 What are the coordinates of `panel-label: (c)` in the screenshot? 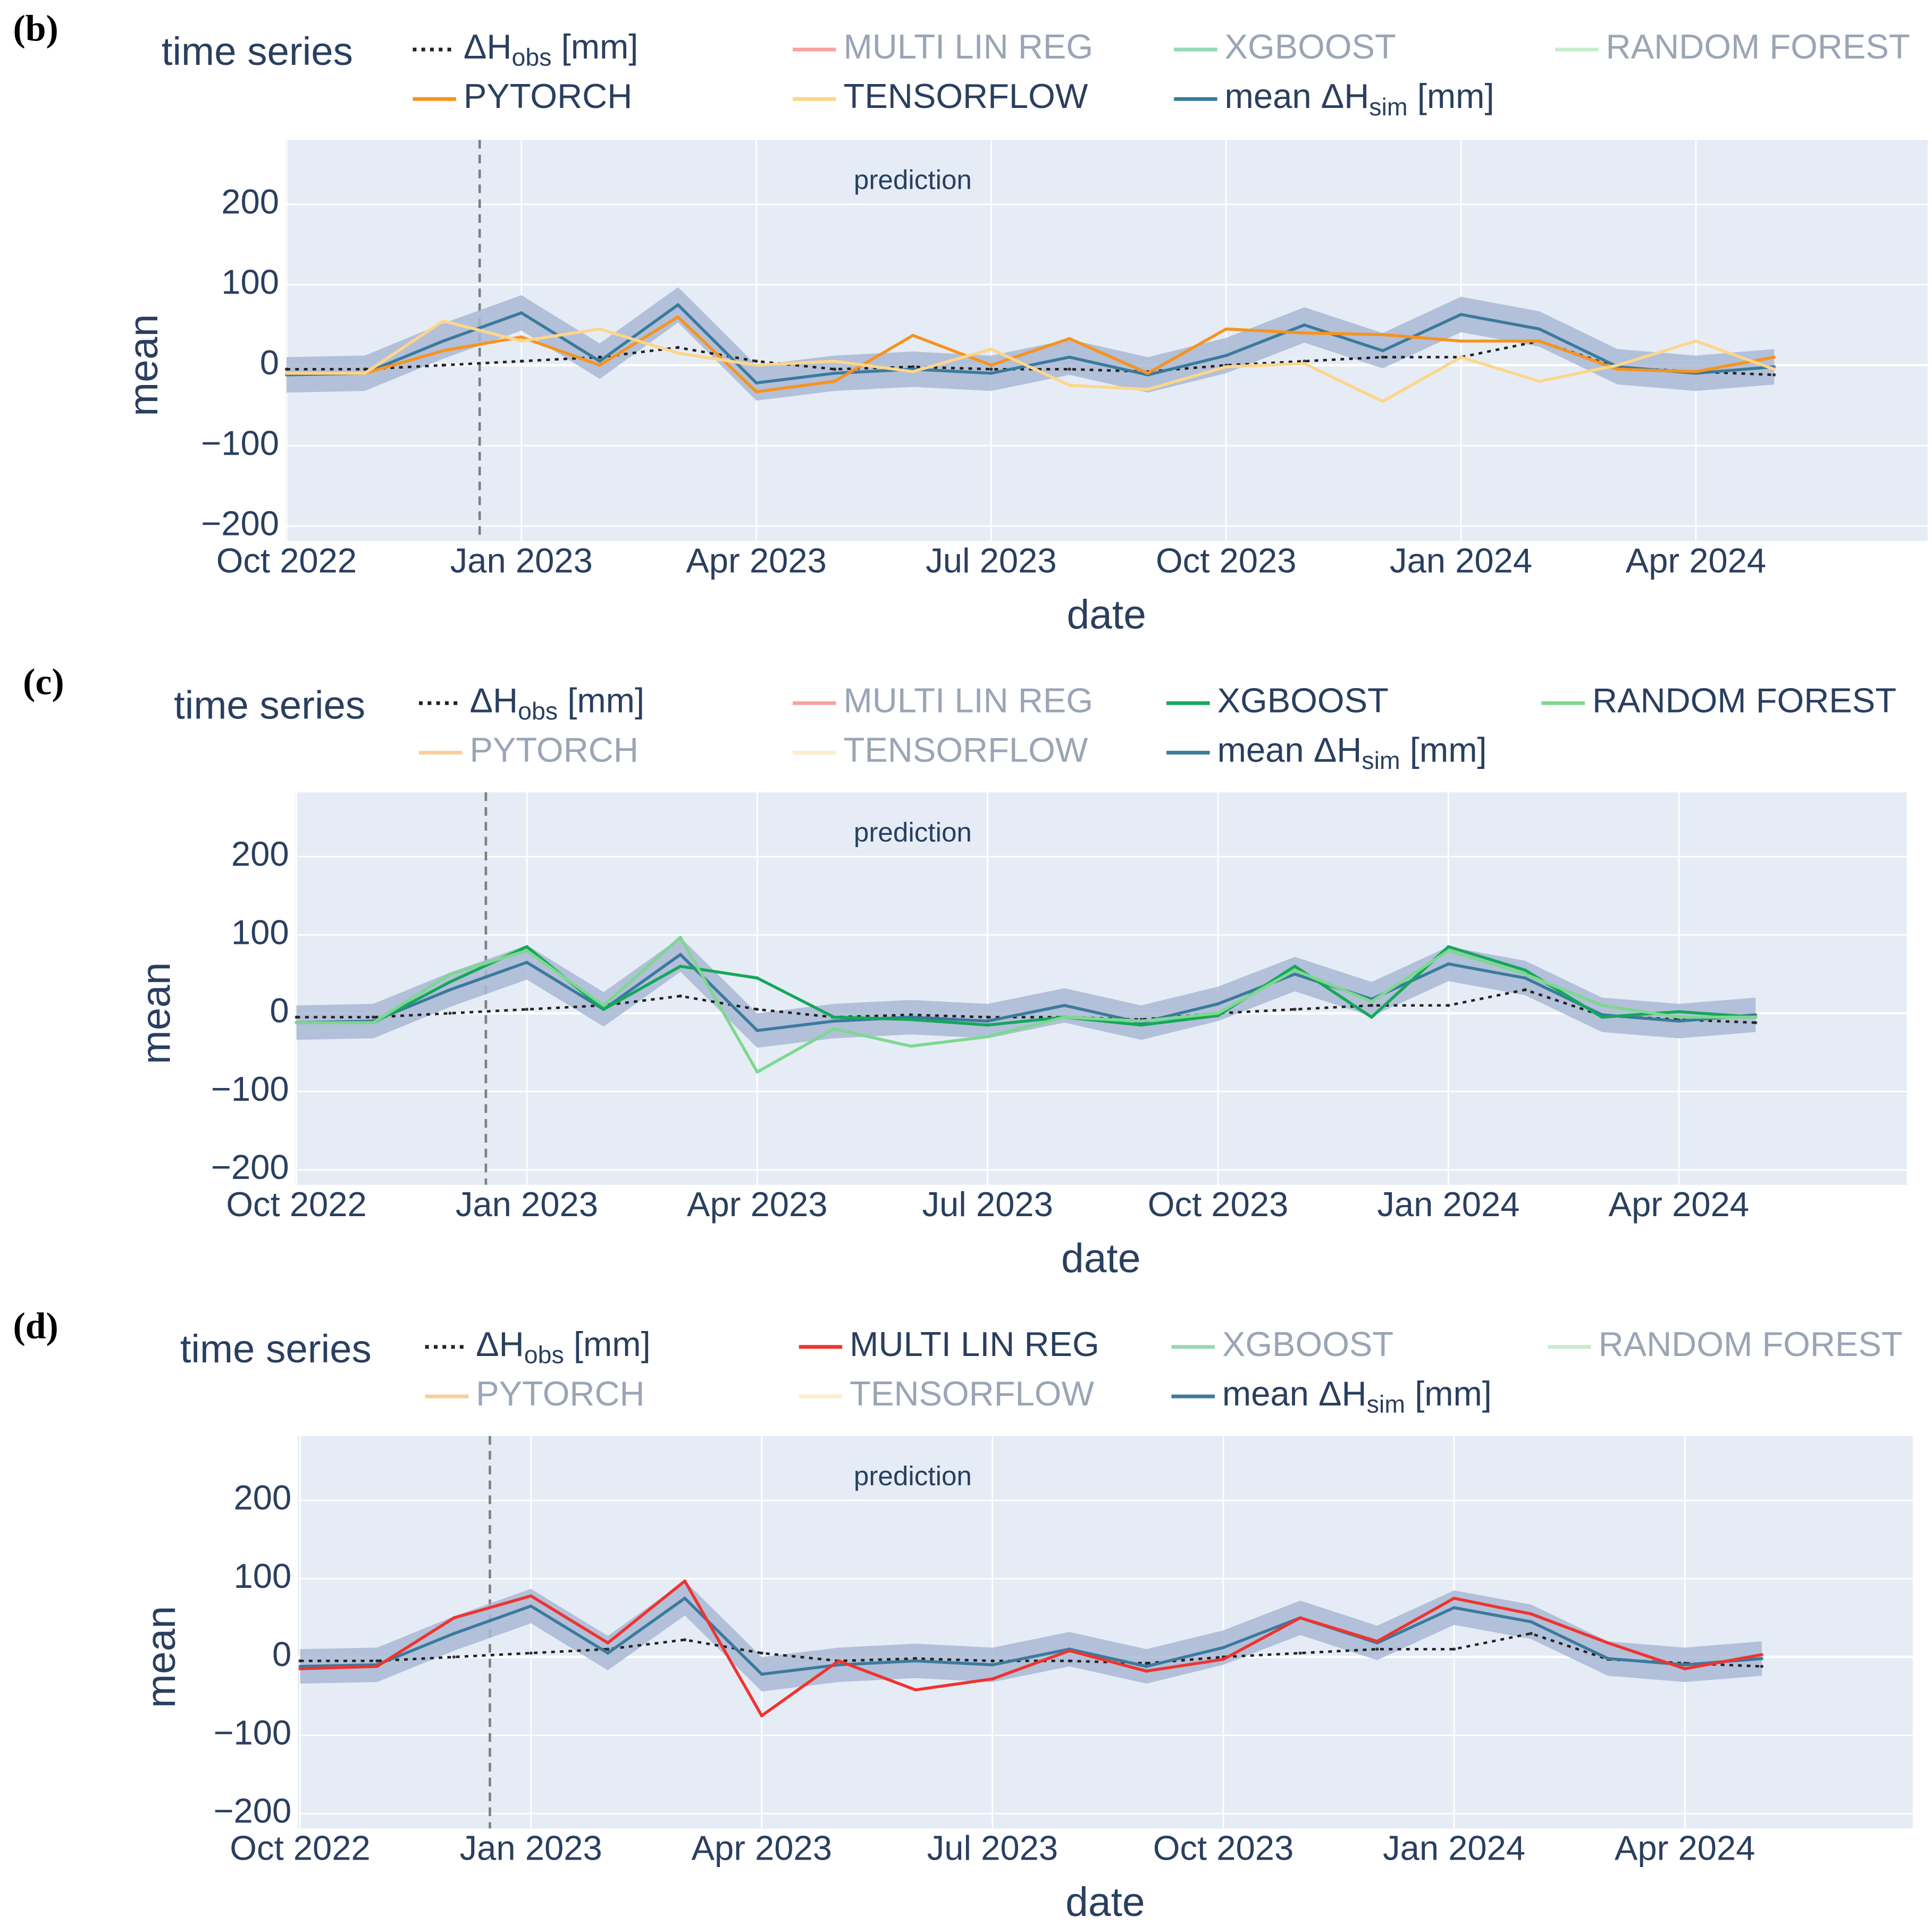 It's located at (43, 682).